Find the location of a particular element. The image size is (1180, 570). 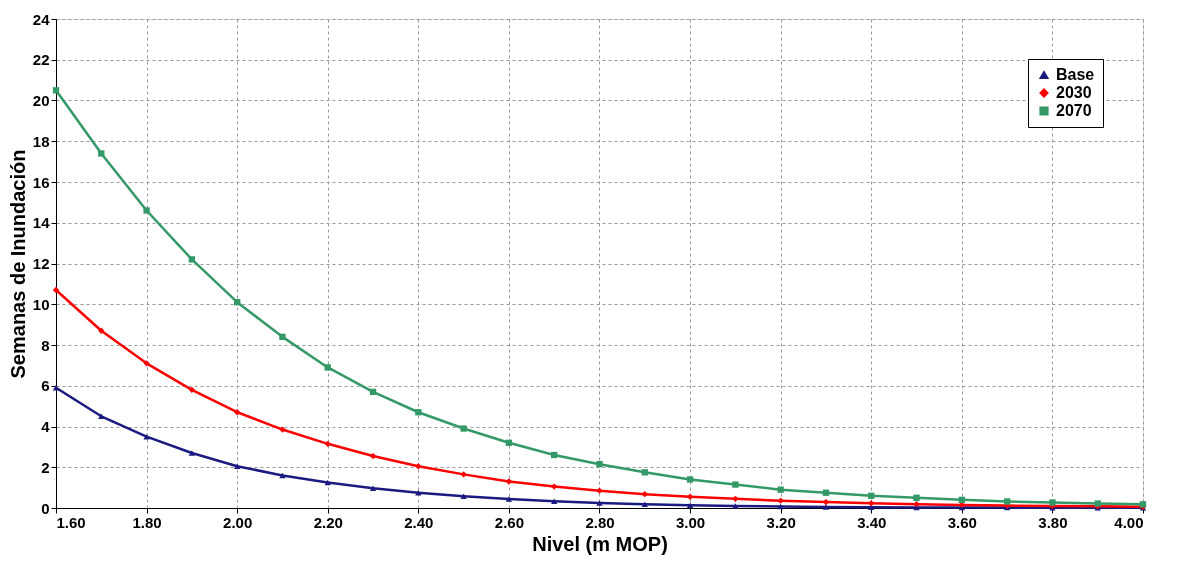

y-tick-label: 18 is located at coordinates (41, 141).